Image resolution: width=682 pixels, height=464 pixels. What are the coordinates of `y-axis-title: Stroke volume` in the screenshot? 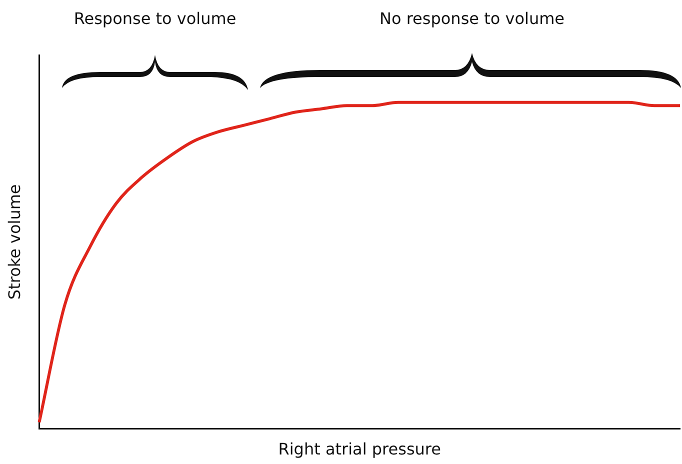 It's located at (14, 242).